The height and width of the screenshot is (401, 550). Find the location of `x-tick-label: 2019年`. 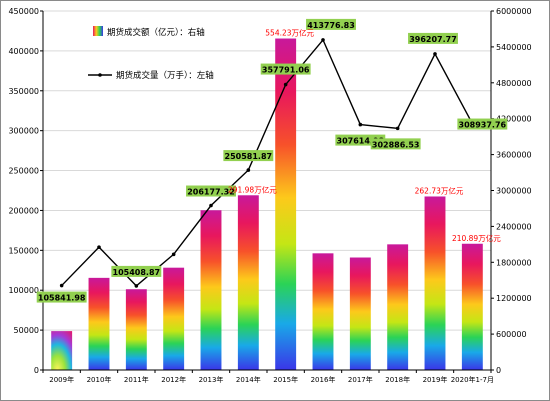

x-tick-label: 2019年 is located at coordinates (435, 379).